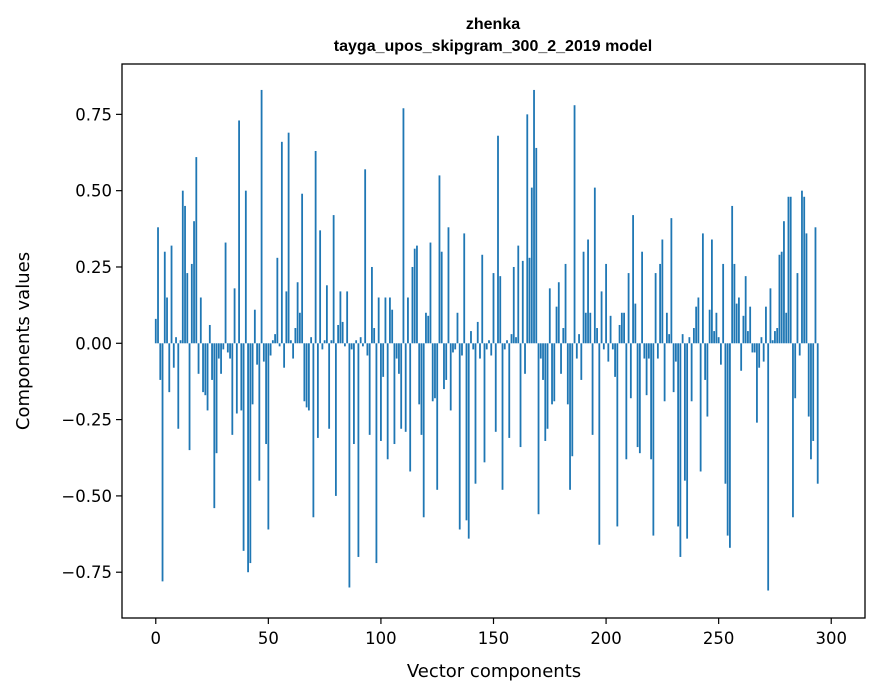 Image resolution: width=880 pixels, height=696 pixels. I want to click on x-tick-label: 100, so click(381, 638).